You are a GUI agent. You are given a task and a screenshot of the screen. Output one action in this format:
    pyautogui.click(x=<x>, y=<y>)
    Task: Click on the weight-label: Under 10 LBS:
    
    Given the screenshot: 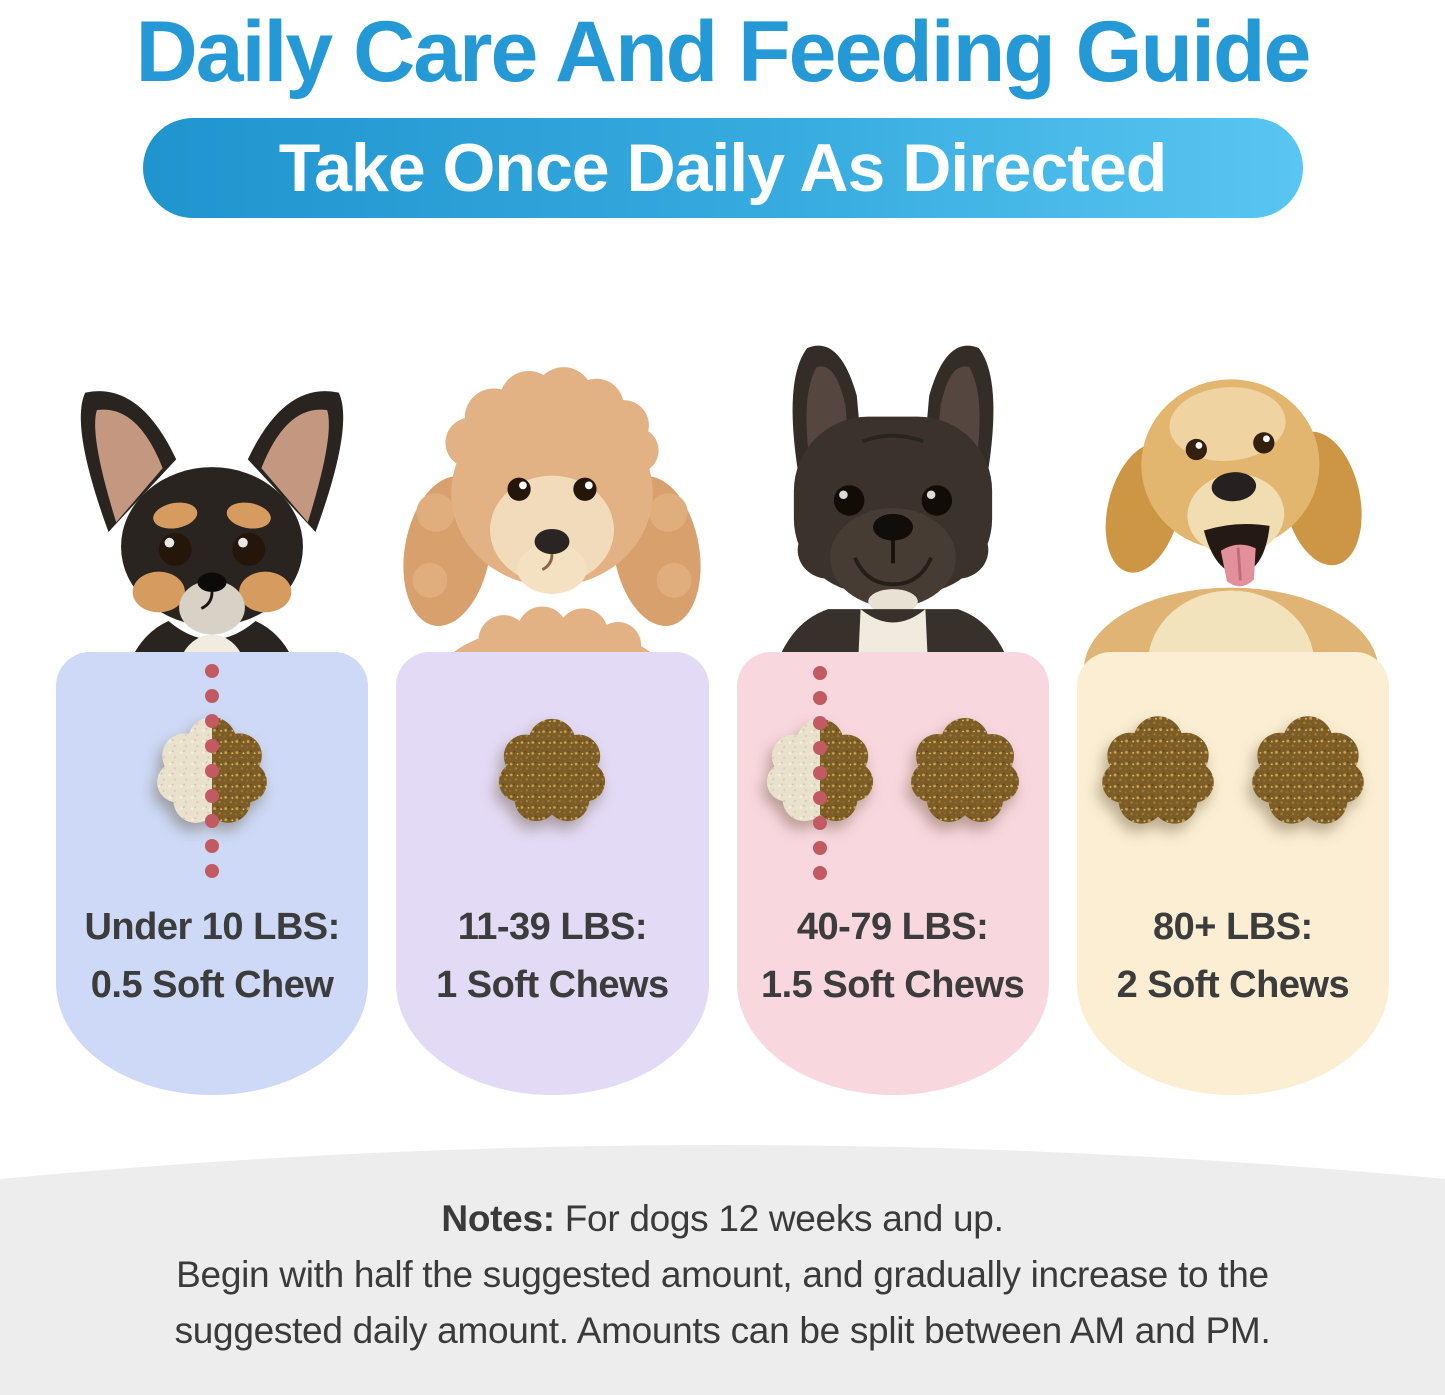 What is the action you would take?
    pyautogui.click(x=212, y=927)
    